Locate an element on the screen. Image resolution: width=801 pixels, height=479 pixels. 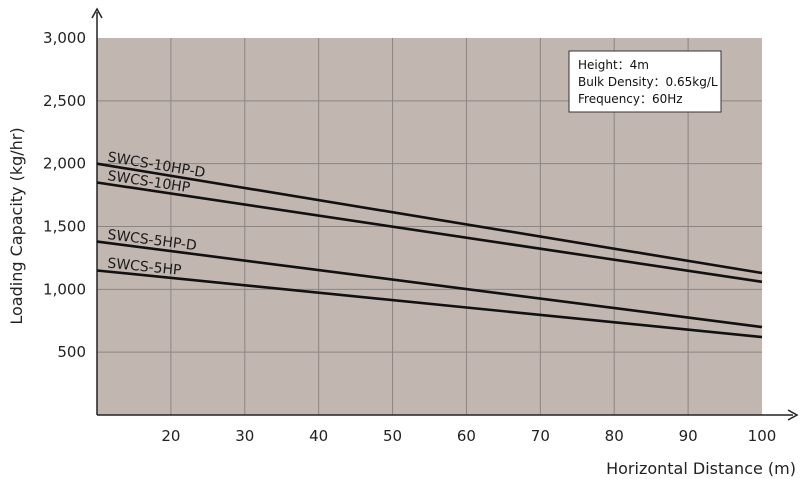
y-axis-title: Loading Capacity (kg/hr) is located at coordinates (16, 225).